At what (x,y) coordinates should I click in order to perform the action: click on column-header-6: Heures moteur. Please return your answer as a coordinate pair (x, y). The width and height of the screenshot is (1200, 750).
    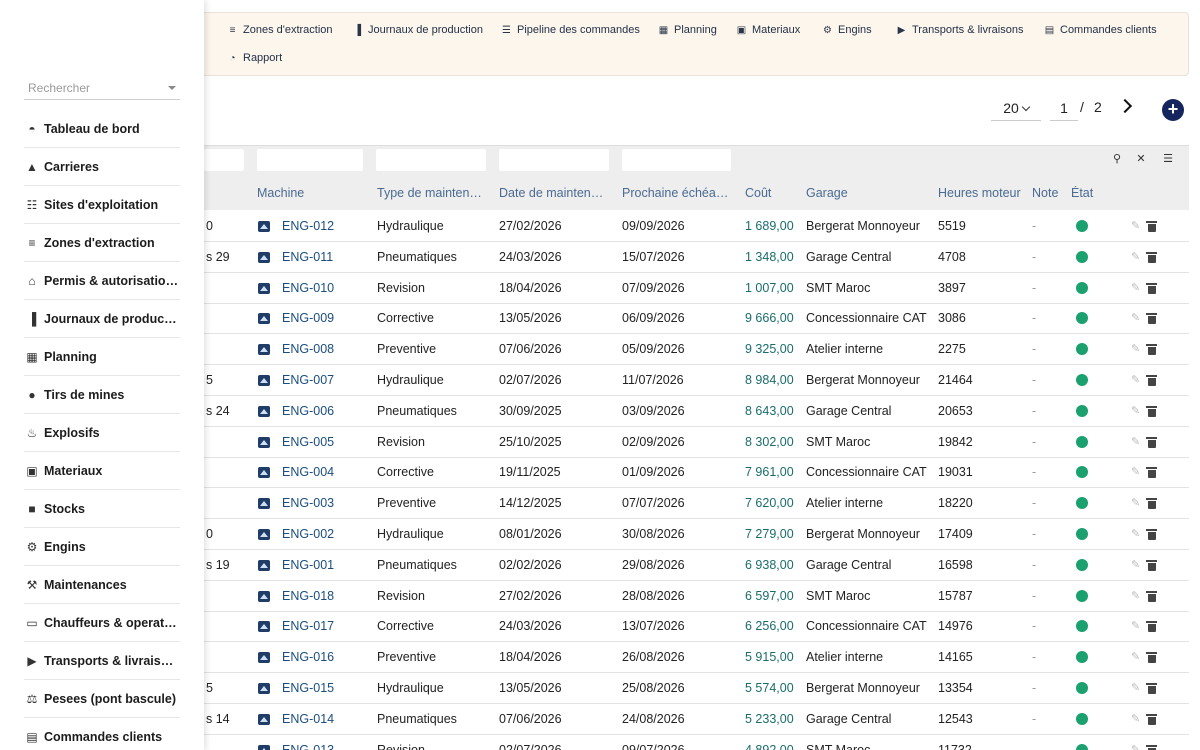
    Looking at the image, I should click on (979, 193).